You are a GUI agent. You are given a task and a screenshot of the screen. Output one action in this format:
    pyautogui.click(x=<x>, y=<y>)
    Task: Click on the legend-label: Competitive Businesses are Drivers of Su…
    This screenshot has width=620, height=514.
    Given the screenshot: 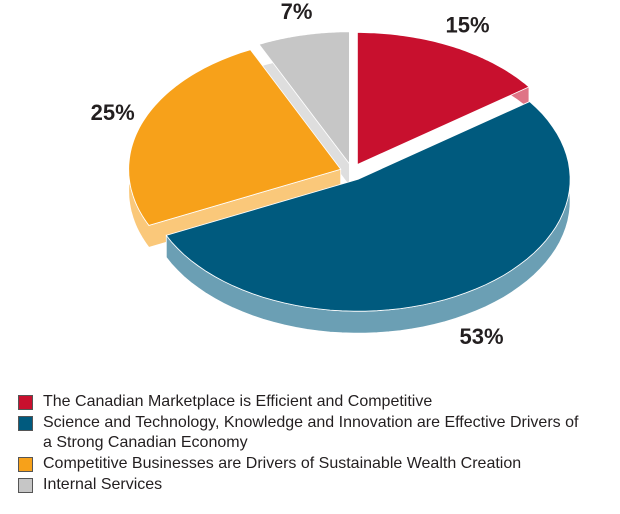 What is the action you would take?
    pyautogui.click(x=282, y=463)
    